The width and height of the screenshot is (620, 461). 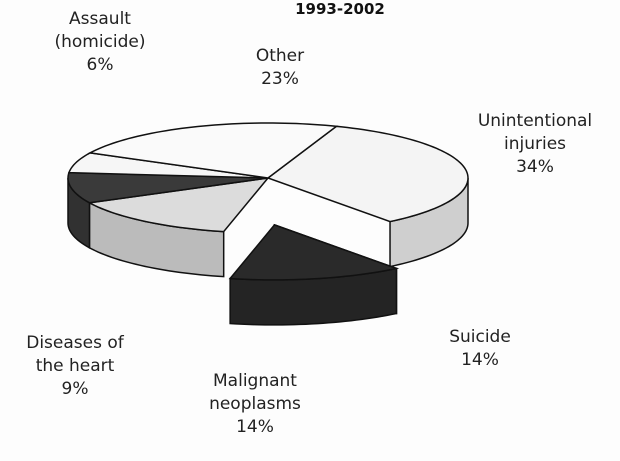 I want to click on category-label: Assault (homicide), so click(x=100, y=30).